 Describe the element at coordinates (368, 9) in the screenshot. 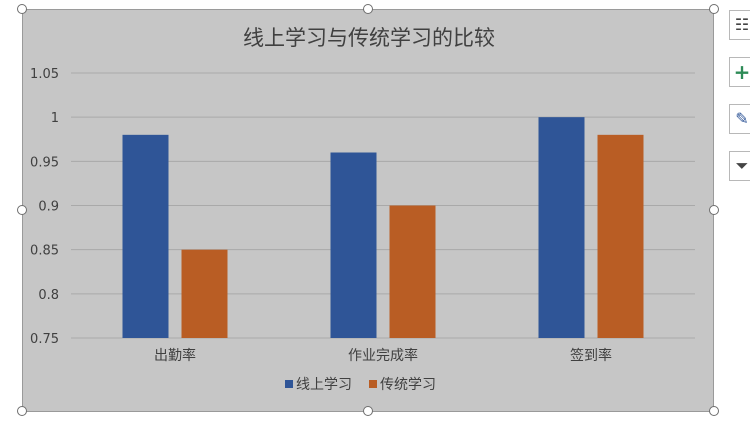

I see `resize-handle-top-center` at that location.